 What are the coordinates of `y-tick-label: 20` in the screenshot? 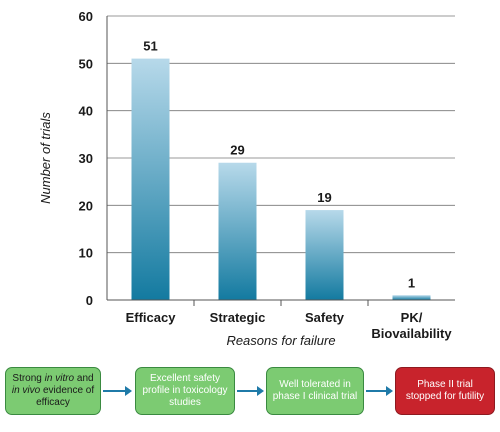 It's located at (86, 205).